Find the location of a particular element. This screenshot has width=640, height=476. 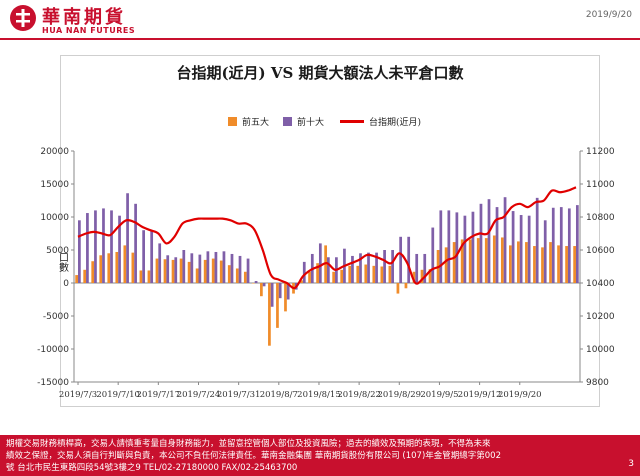

x-tick-label: 2019/8/29 is located at coordinates (399, 395).